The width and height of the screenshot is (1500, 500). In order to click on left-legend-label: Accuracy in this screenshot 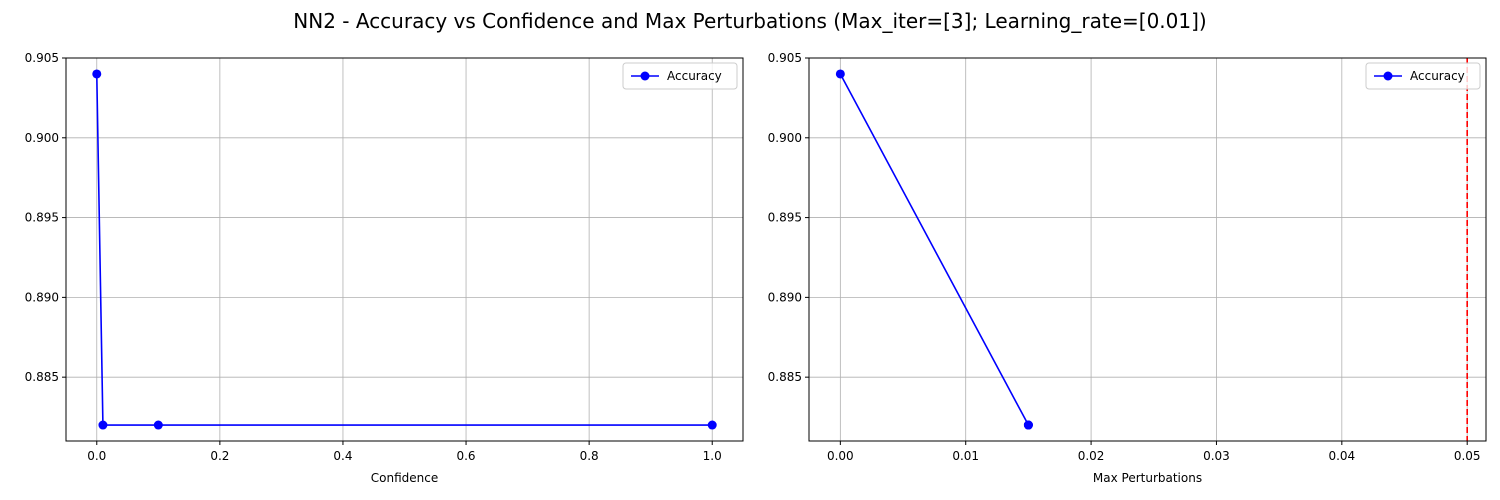, I will do `click(694, 76)`.